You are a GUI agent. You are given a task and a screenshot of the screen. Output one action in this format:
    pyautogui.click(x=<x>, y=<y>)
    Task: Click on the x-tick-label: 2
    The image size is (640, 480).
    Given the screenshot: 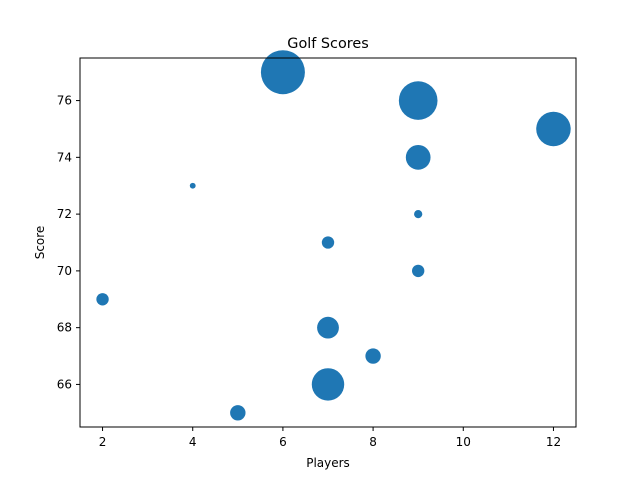 What is the action you would take?
    pyautogui.click(x=103, y=442)
    